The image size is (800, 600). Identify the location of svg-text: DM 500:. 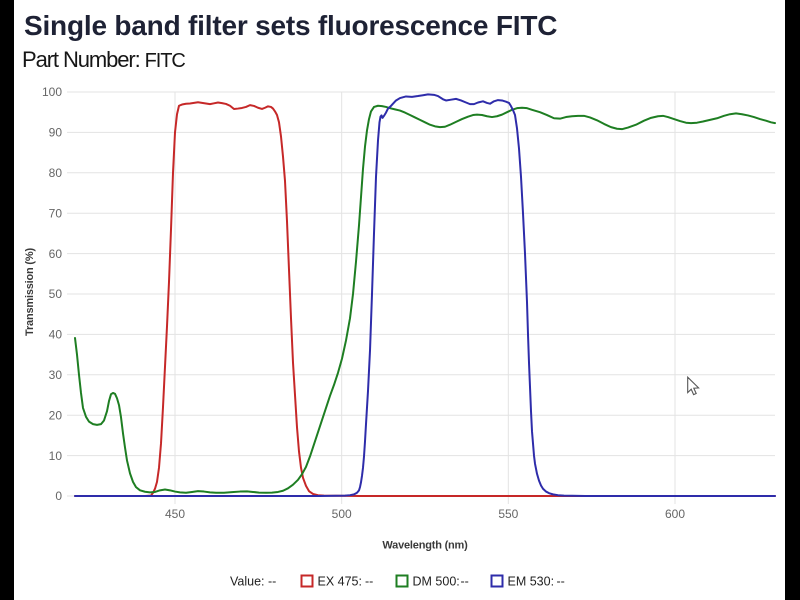
(436, 582).